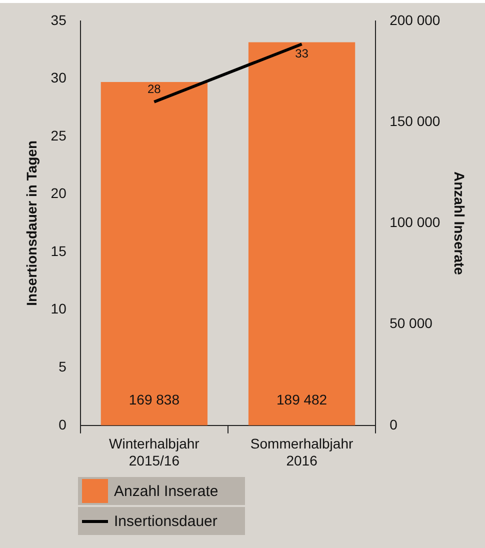  I want to click on y-tick-label: 30, so click(58, 78).